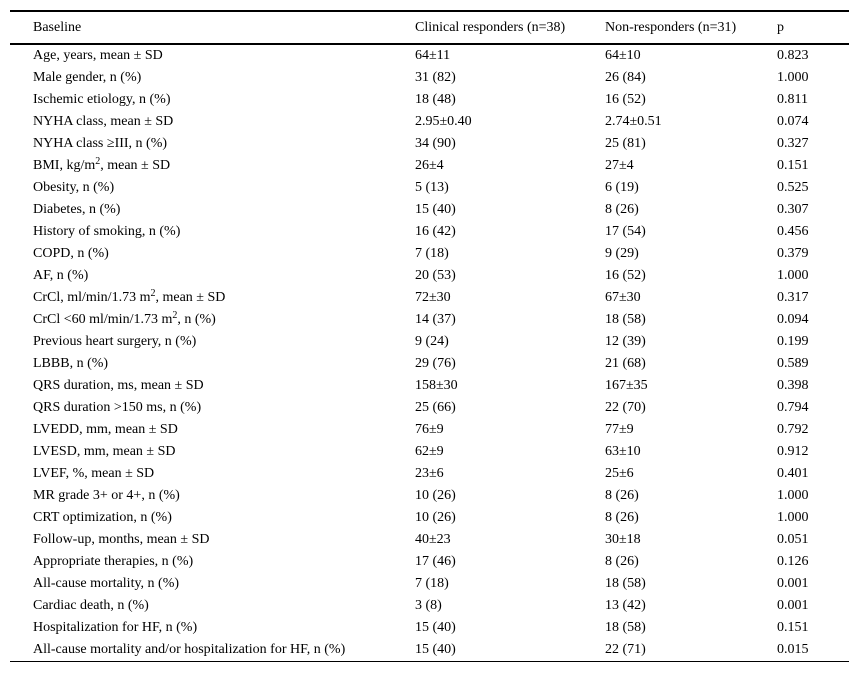  What do you see at coordinates (443, 121) in the screenshot?
I see `responders-value-cell: 2.95±0.40` at bounding box center [443, 121].